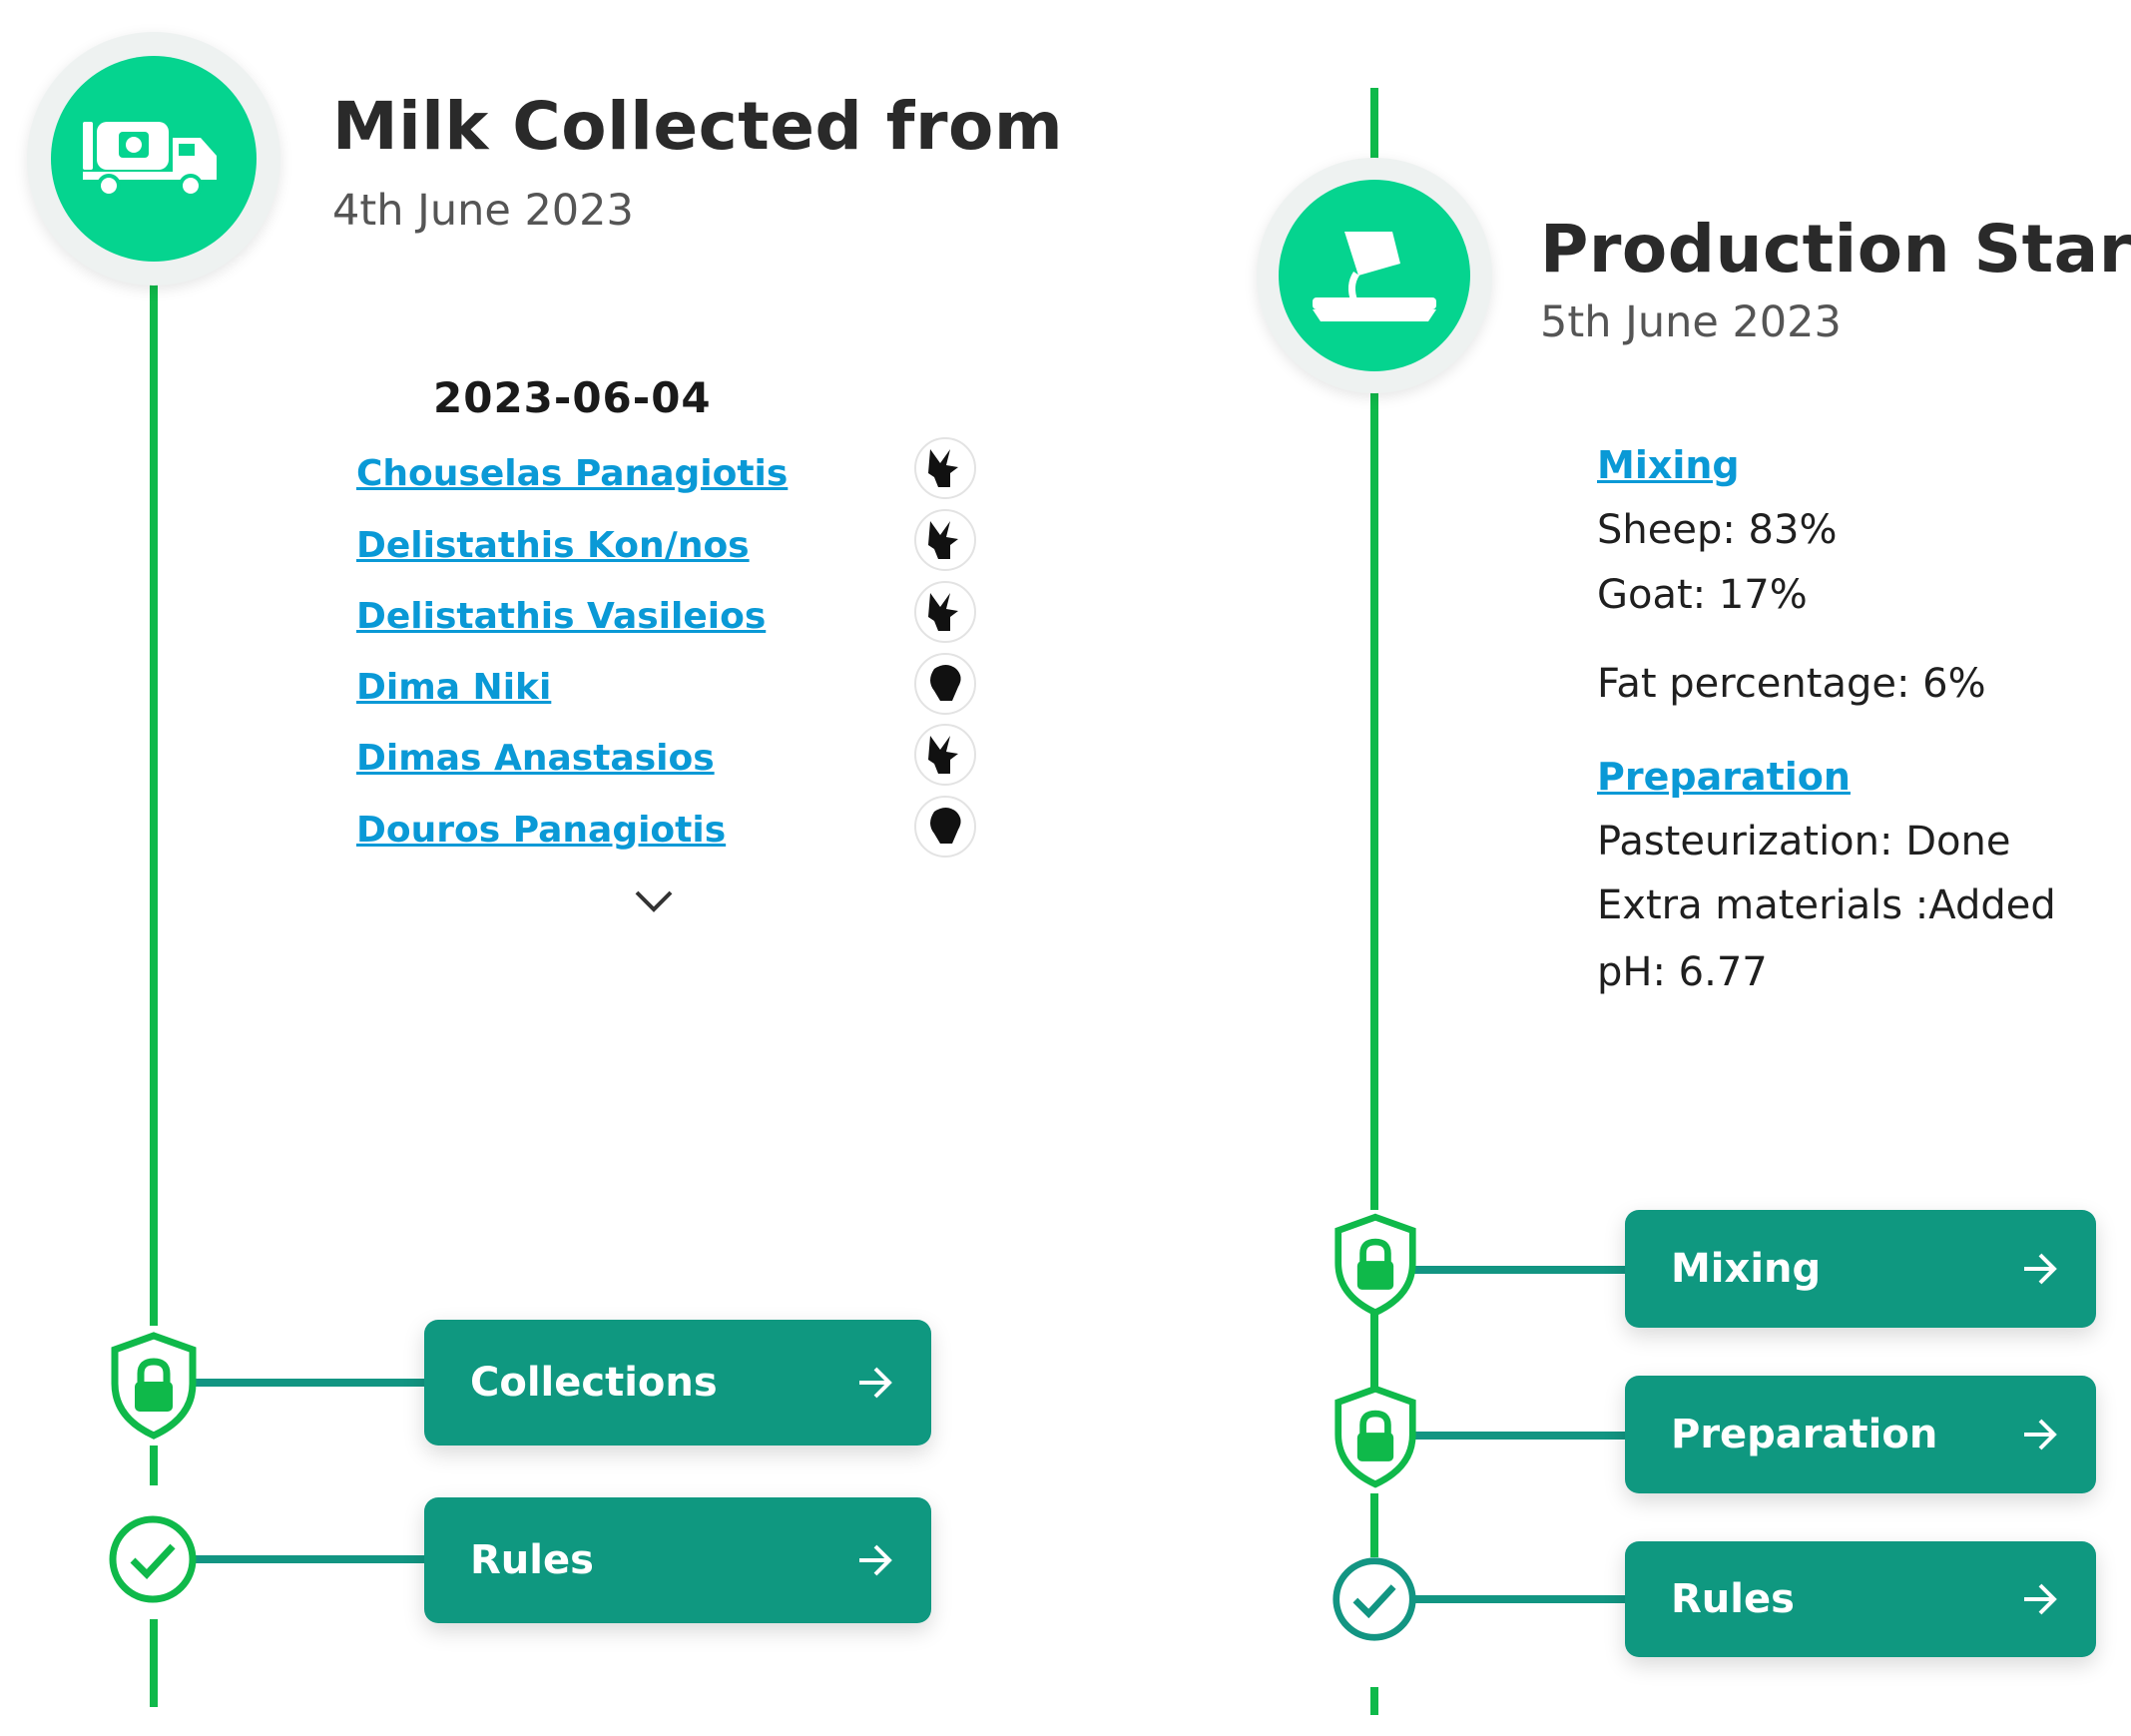  Describe the element at coordinates (561, 616) in the screenshot. I see `farmer-link: Delistathis Vasileios` at that location.